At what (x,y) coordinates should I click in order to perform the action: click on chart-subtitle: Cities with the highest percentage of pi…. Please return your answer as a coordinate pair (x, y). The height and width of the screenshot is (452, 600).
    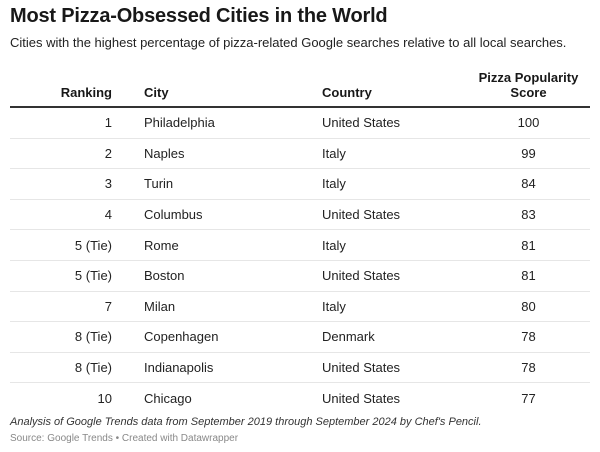
    Looking at the image, I should click on (288, 42).